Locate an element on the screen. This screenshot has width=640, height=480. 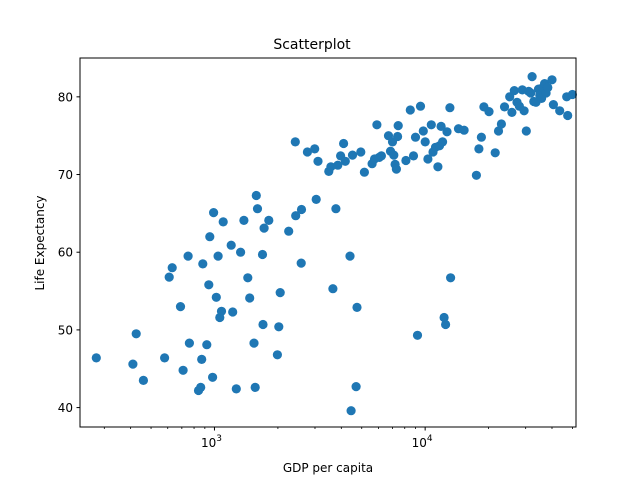
y-tick-label: 50 is located at coordinates (65, 330).